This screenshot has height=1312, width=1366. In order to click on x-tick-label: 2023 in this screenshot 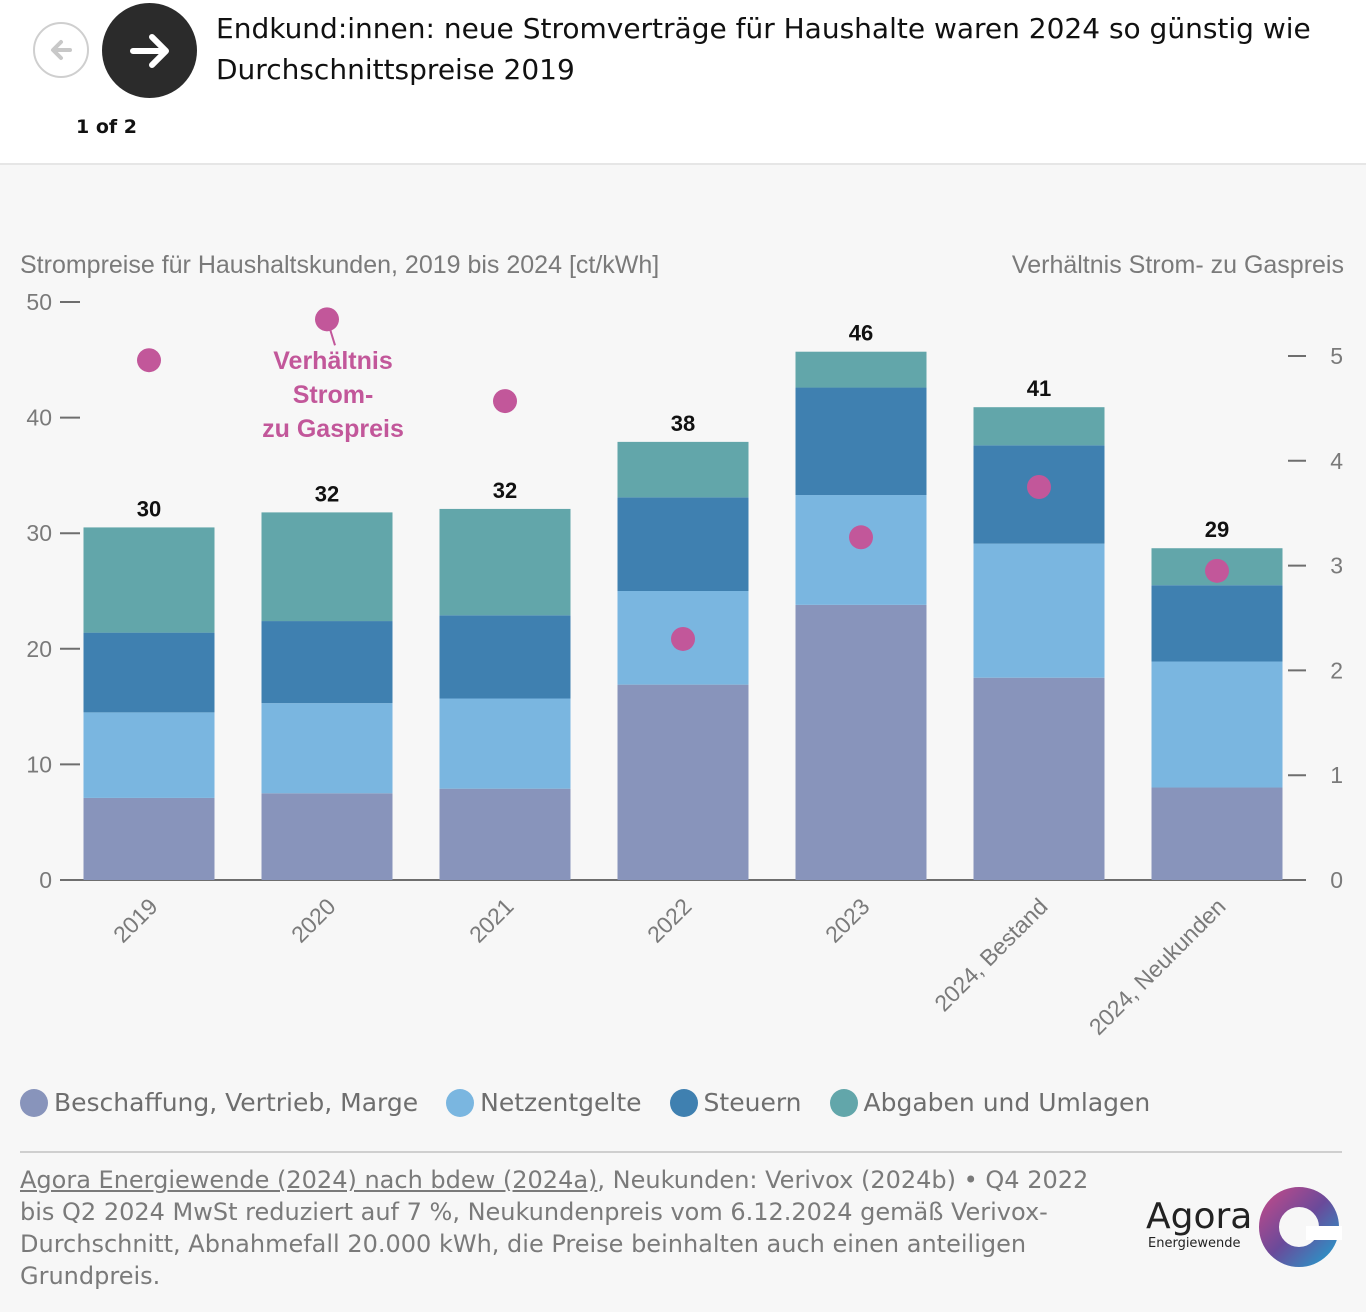, I will do `click(847, 920)`.